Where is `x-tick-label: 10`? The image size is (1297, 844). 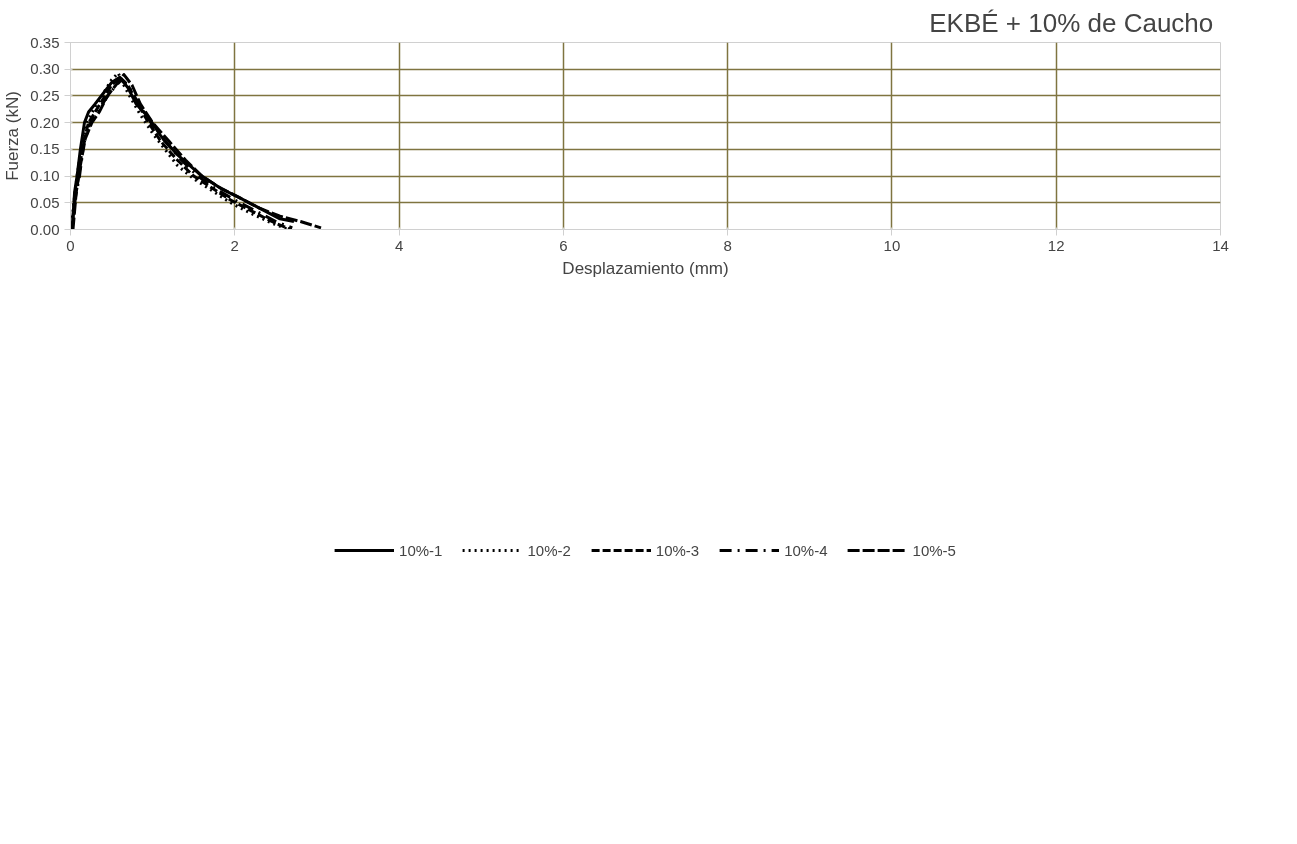
x-tick-label: 10 is located at coordinates (892, 245).